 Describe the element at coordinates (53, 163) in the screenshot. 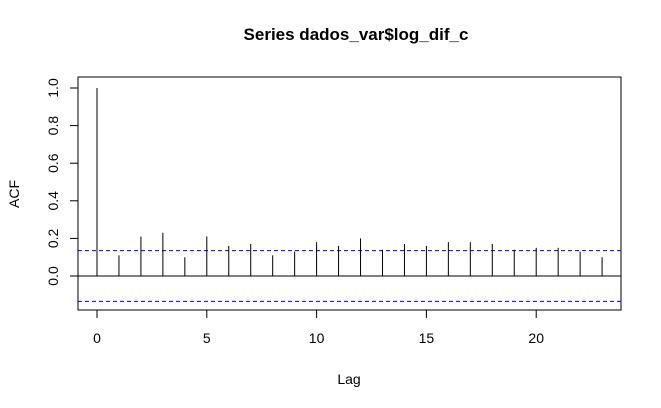

I see `y-tick-label-3: 0.6` at that location.